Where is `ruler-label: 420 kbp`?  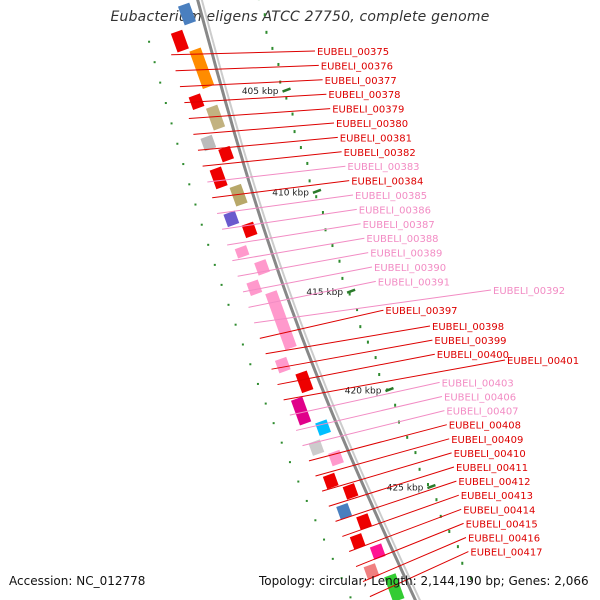 ruler-label: 420 kbp is located at coordinates (363, 392).